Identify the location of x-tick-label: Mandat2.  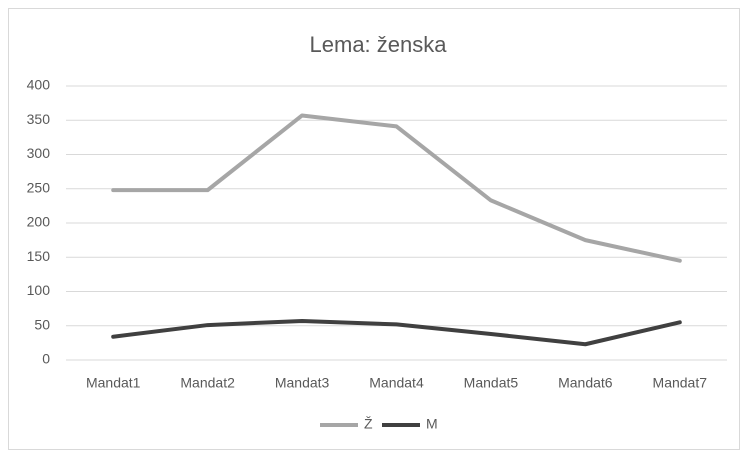
(207, 383).